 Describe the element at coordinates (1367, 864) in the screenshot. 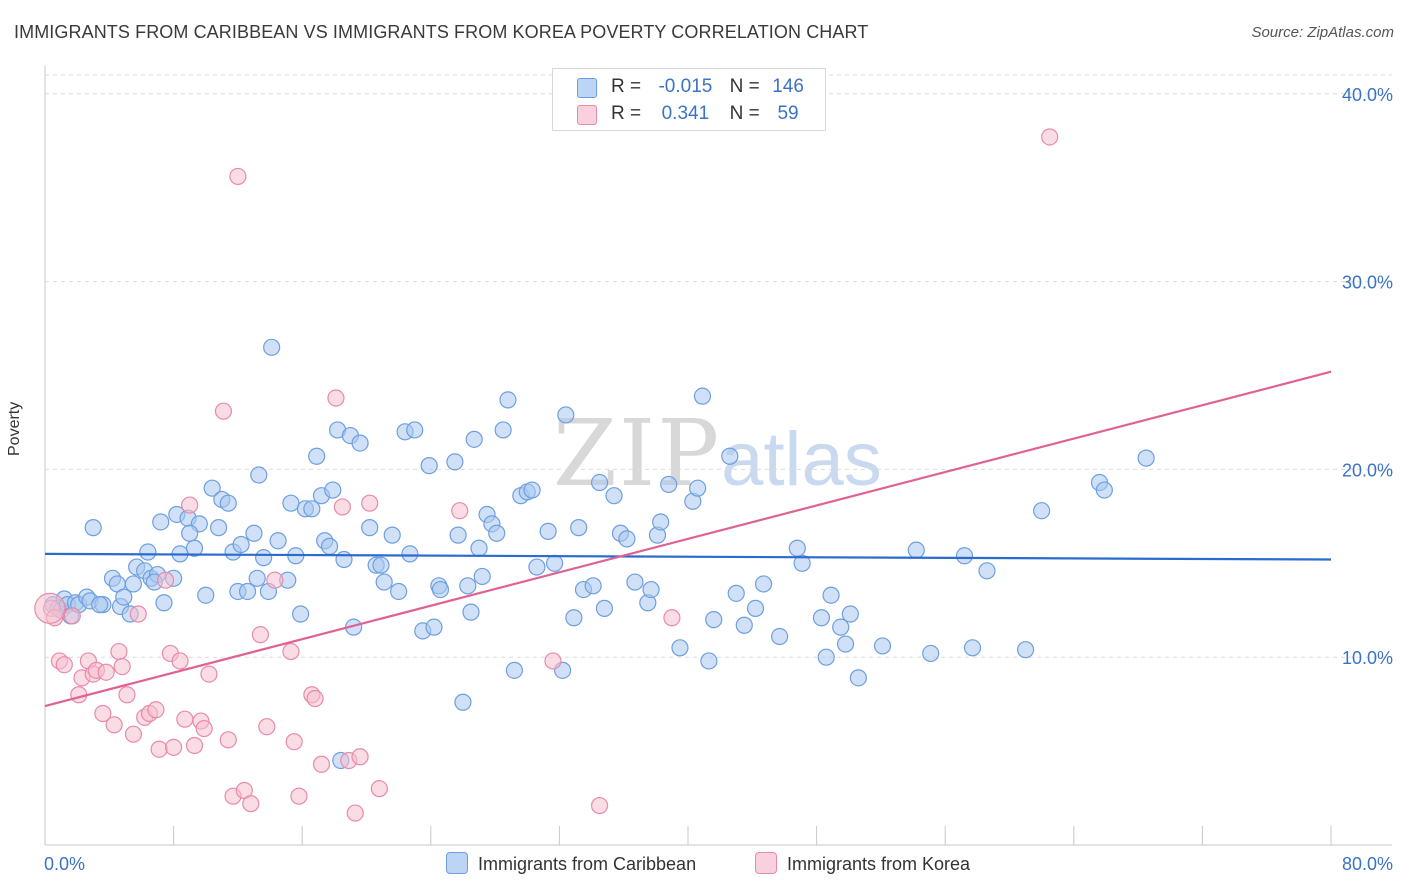

I see `x-tick-label: 80.0%` at that location.